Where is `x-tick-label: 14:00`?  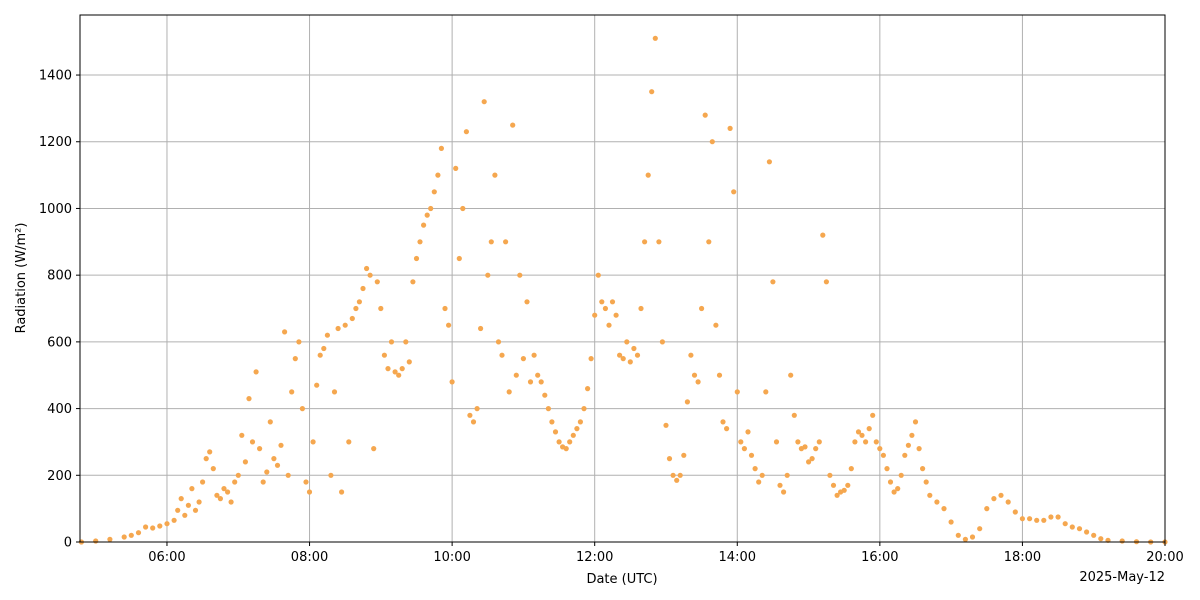
x-tick-label: 14:00 is located at coordinates (737, 557).